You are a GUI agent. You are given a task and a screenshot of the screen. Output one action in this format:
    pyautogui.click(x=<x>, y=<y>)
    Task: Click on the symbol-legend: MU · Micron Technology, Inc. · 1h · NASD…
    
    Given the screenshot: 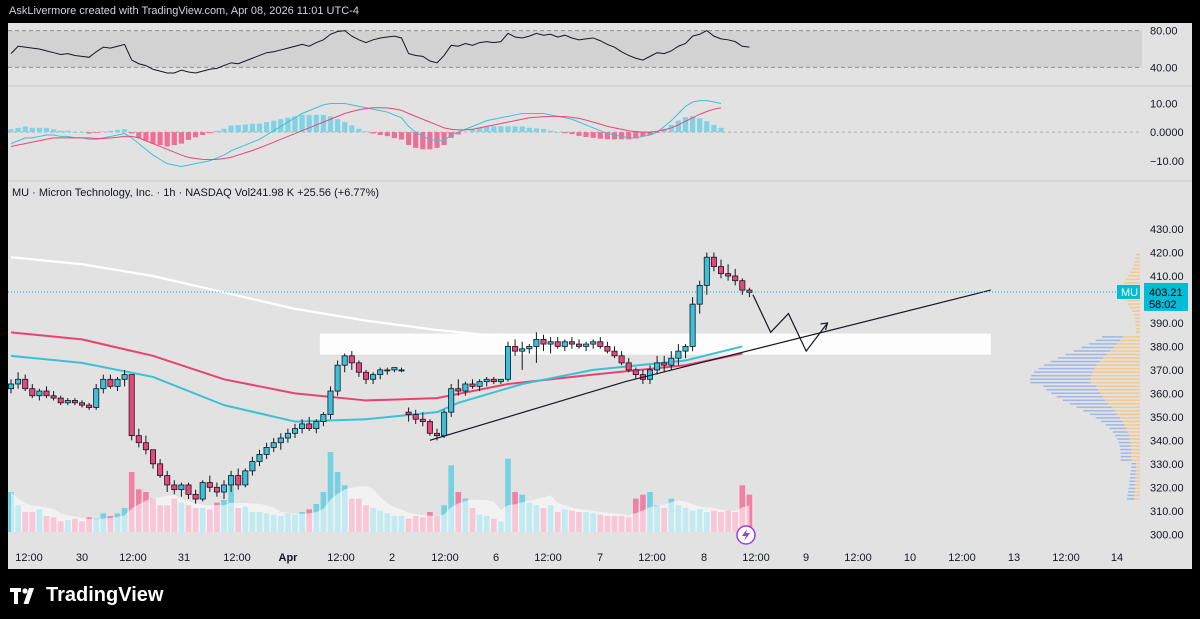 What is the action you would take?
    pyautogui.click(x=196, y=193)
    